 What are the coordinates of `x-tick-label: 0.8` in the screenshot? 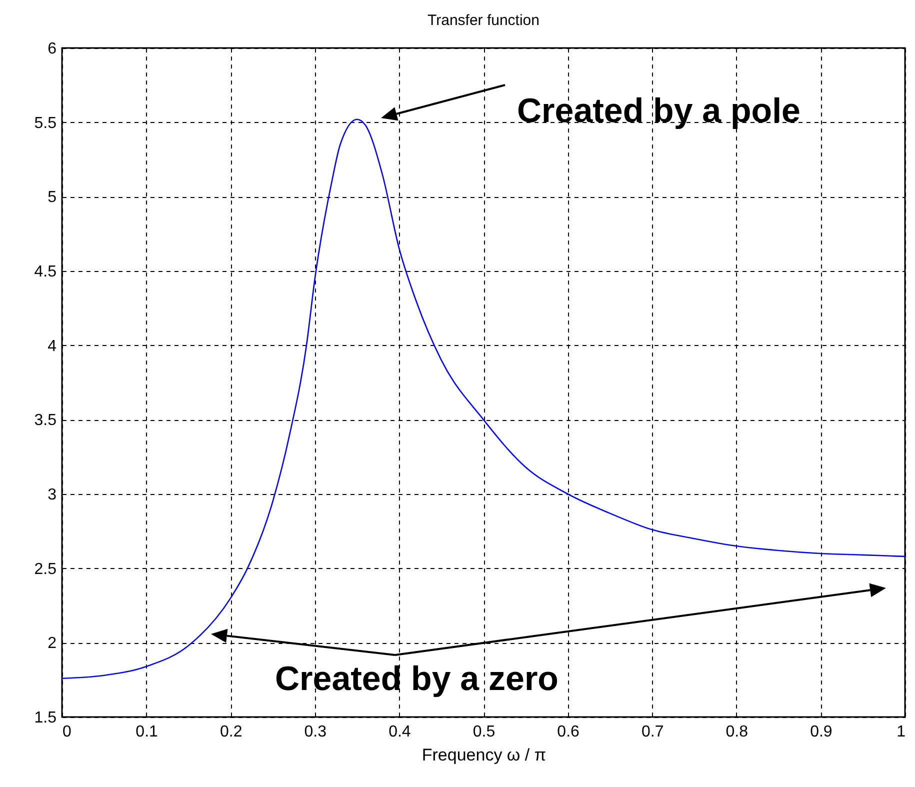 It's located at (737, 732).